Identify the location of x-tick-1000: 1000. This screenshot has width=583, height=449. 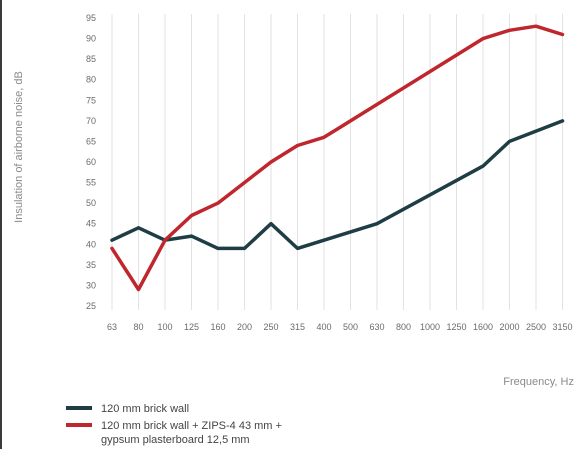
(430, 327).